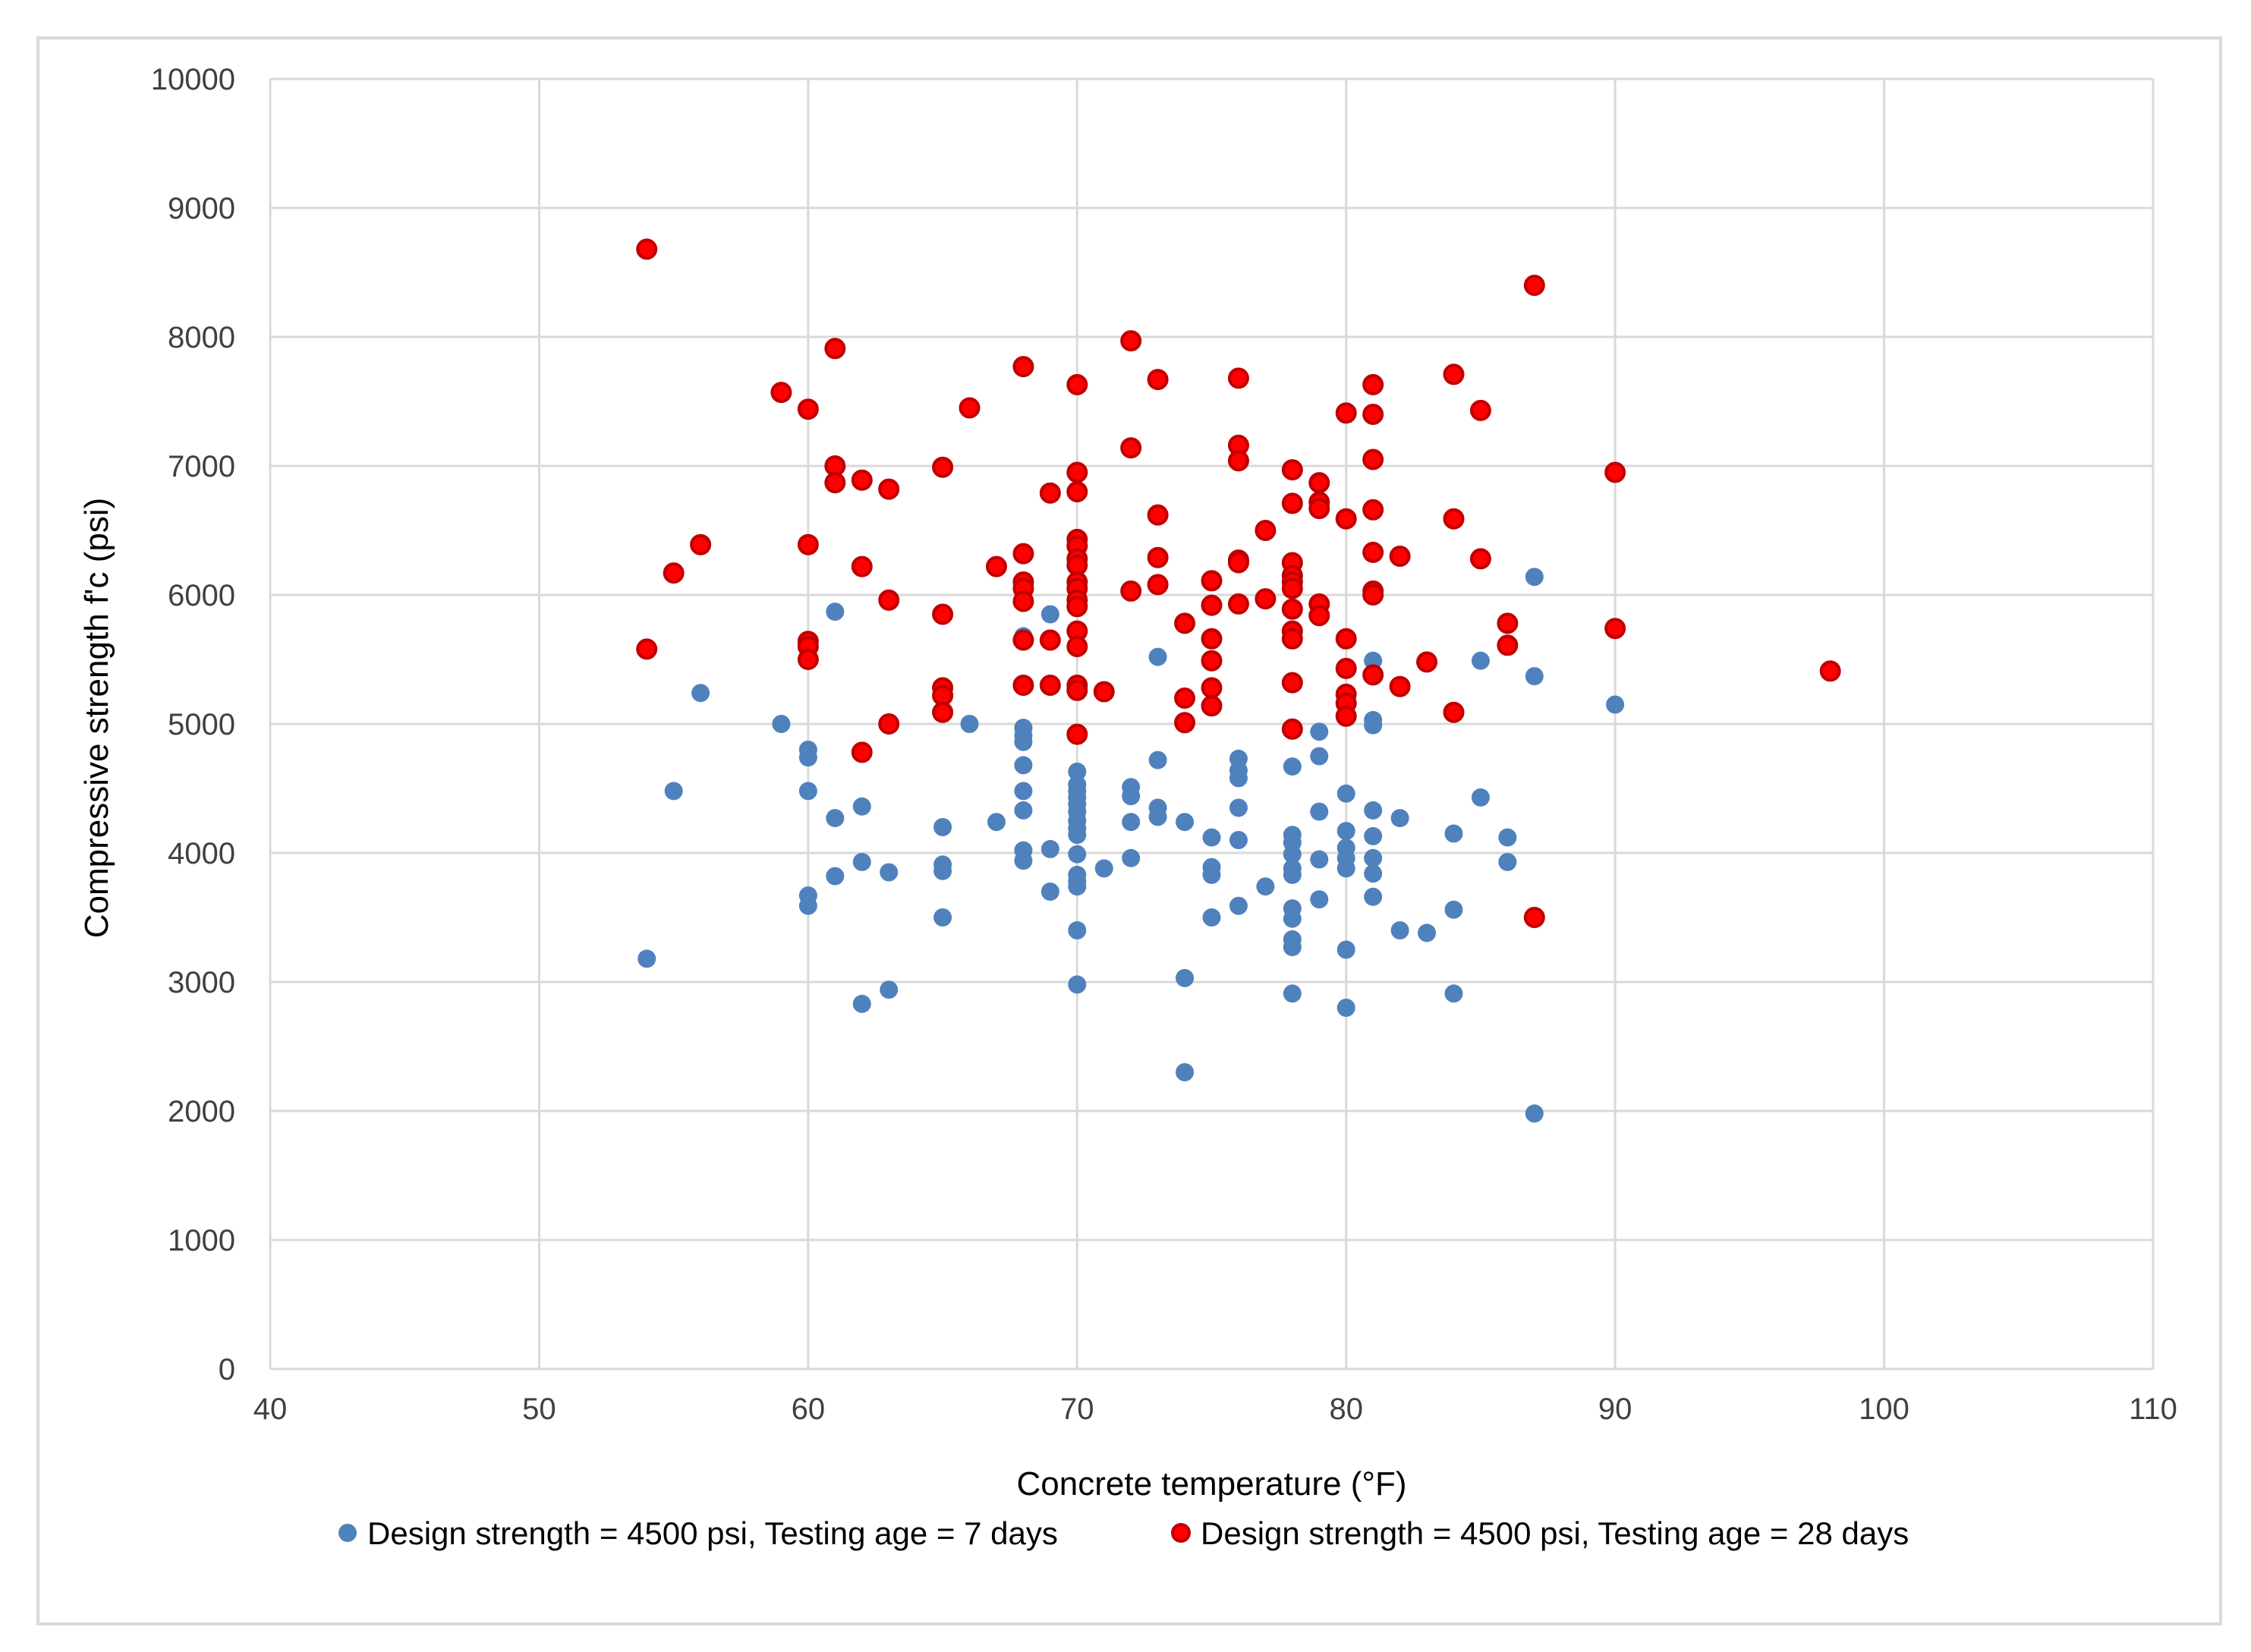 This screenshot has height=1652, width=2251. What do you see at coordinates (201, 337) in the screenshot?
I see `y-tick-label: 8000` at bounding box center [201, 337].